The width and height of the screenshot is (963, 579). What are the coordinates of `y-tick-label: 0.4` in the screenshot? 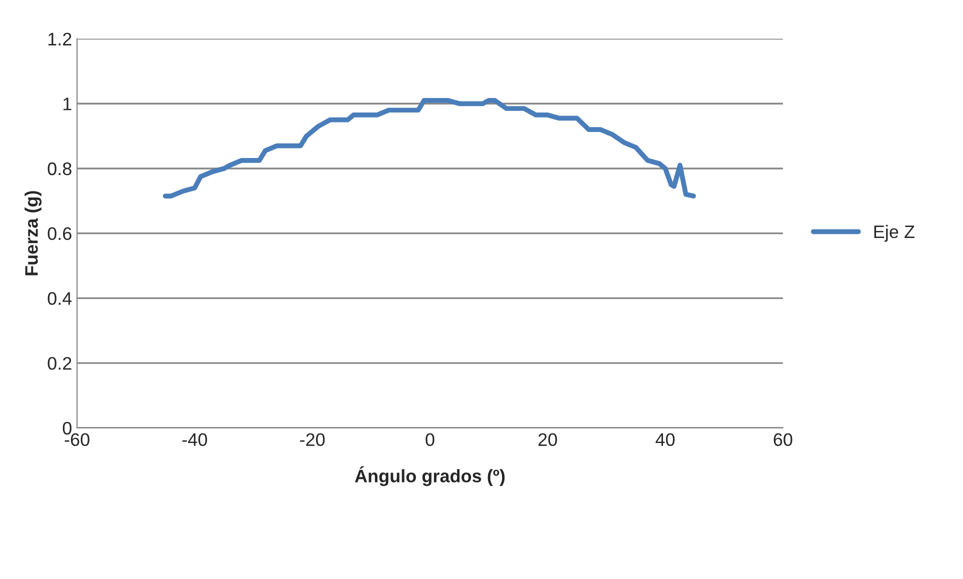 It's located at (60, 298).